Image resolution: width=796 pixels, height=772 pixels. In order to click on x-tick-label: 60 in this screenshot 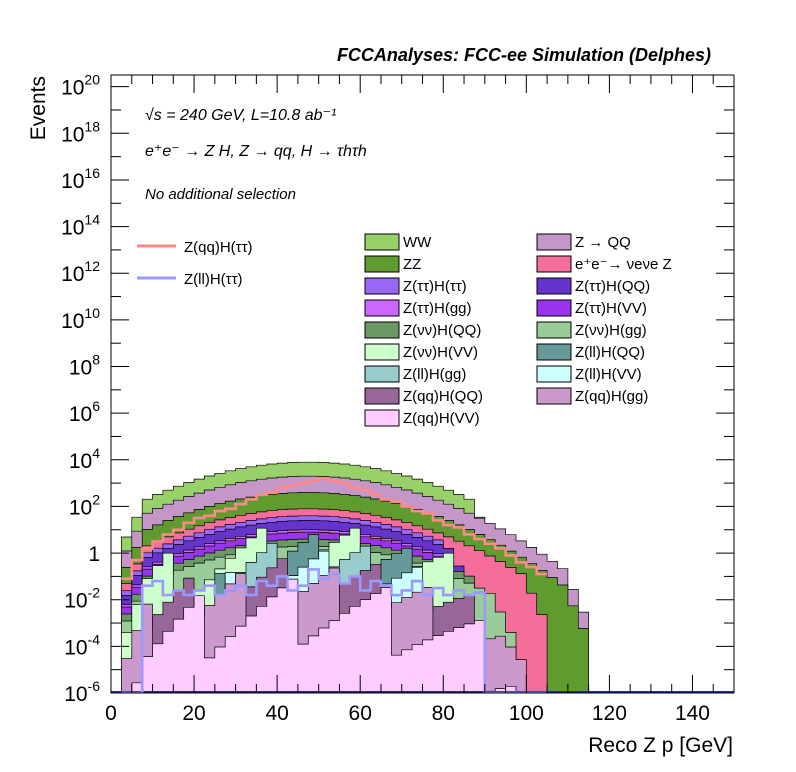, I will do `click(360, 713)`.